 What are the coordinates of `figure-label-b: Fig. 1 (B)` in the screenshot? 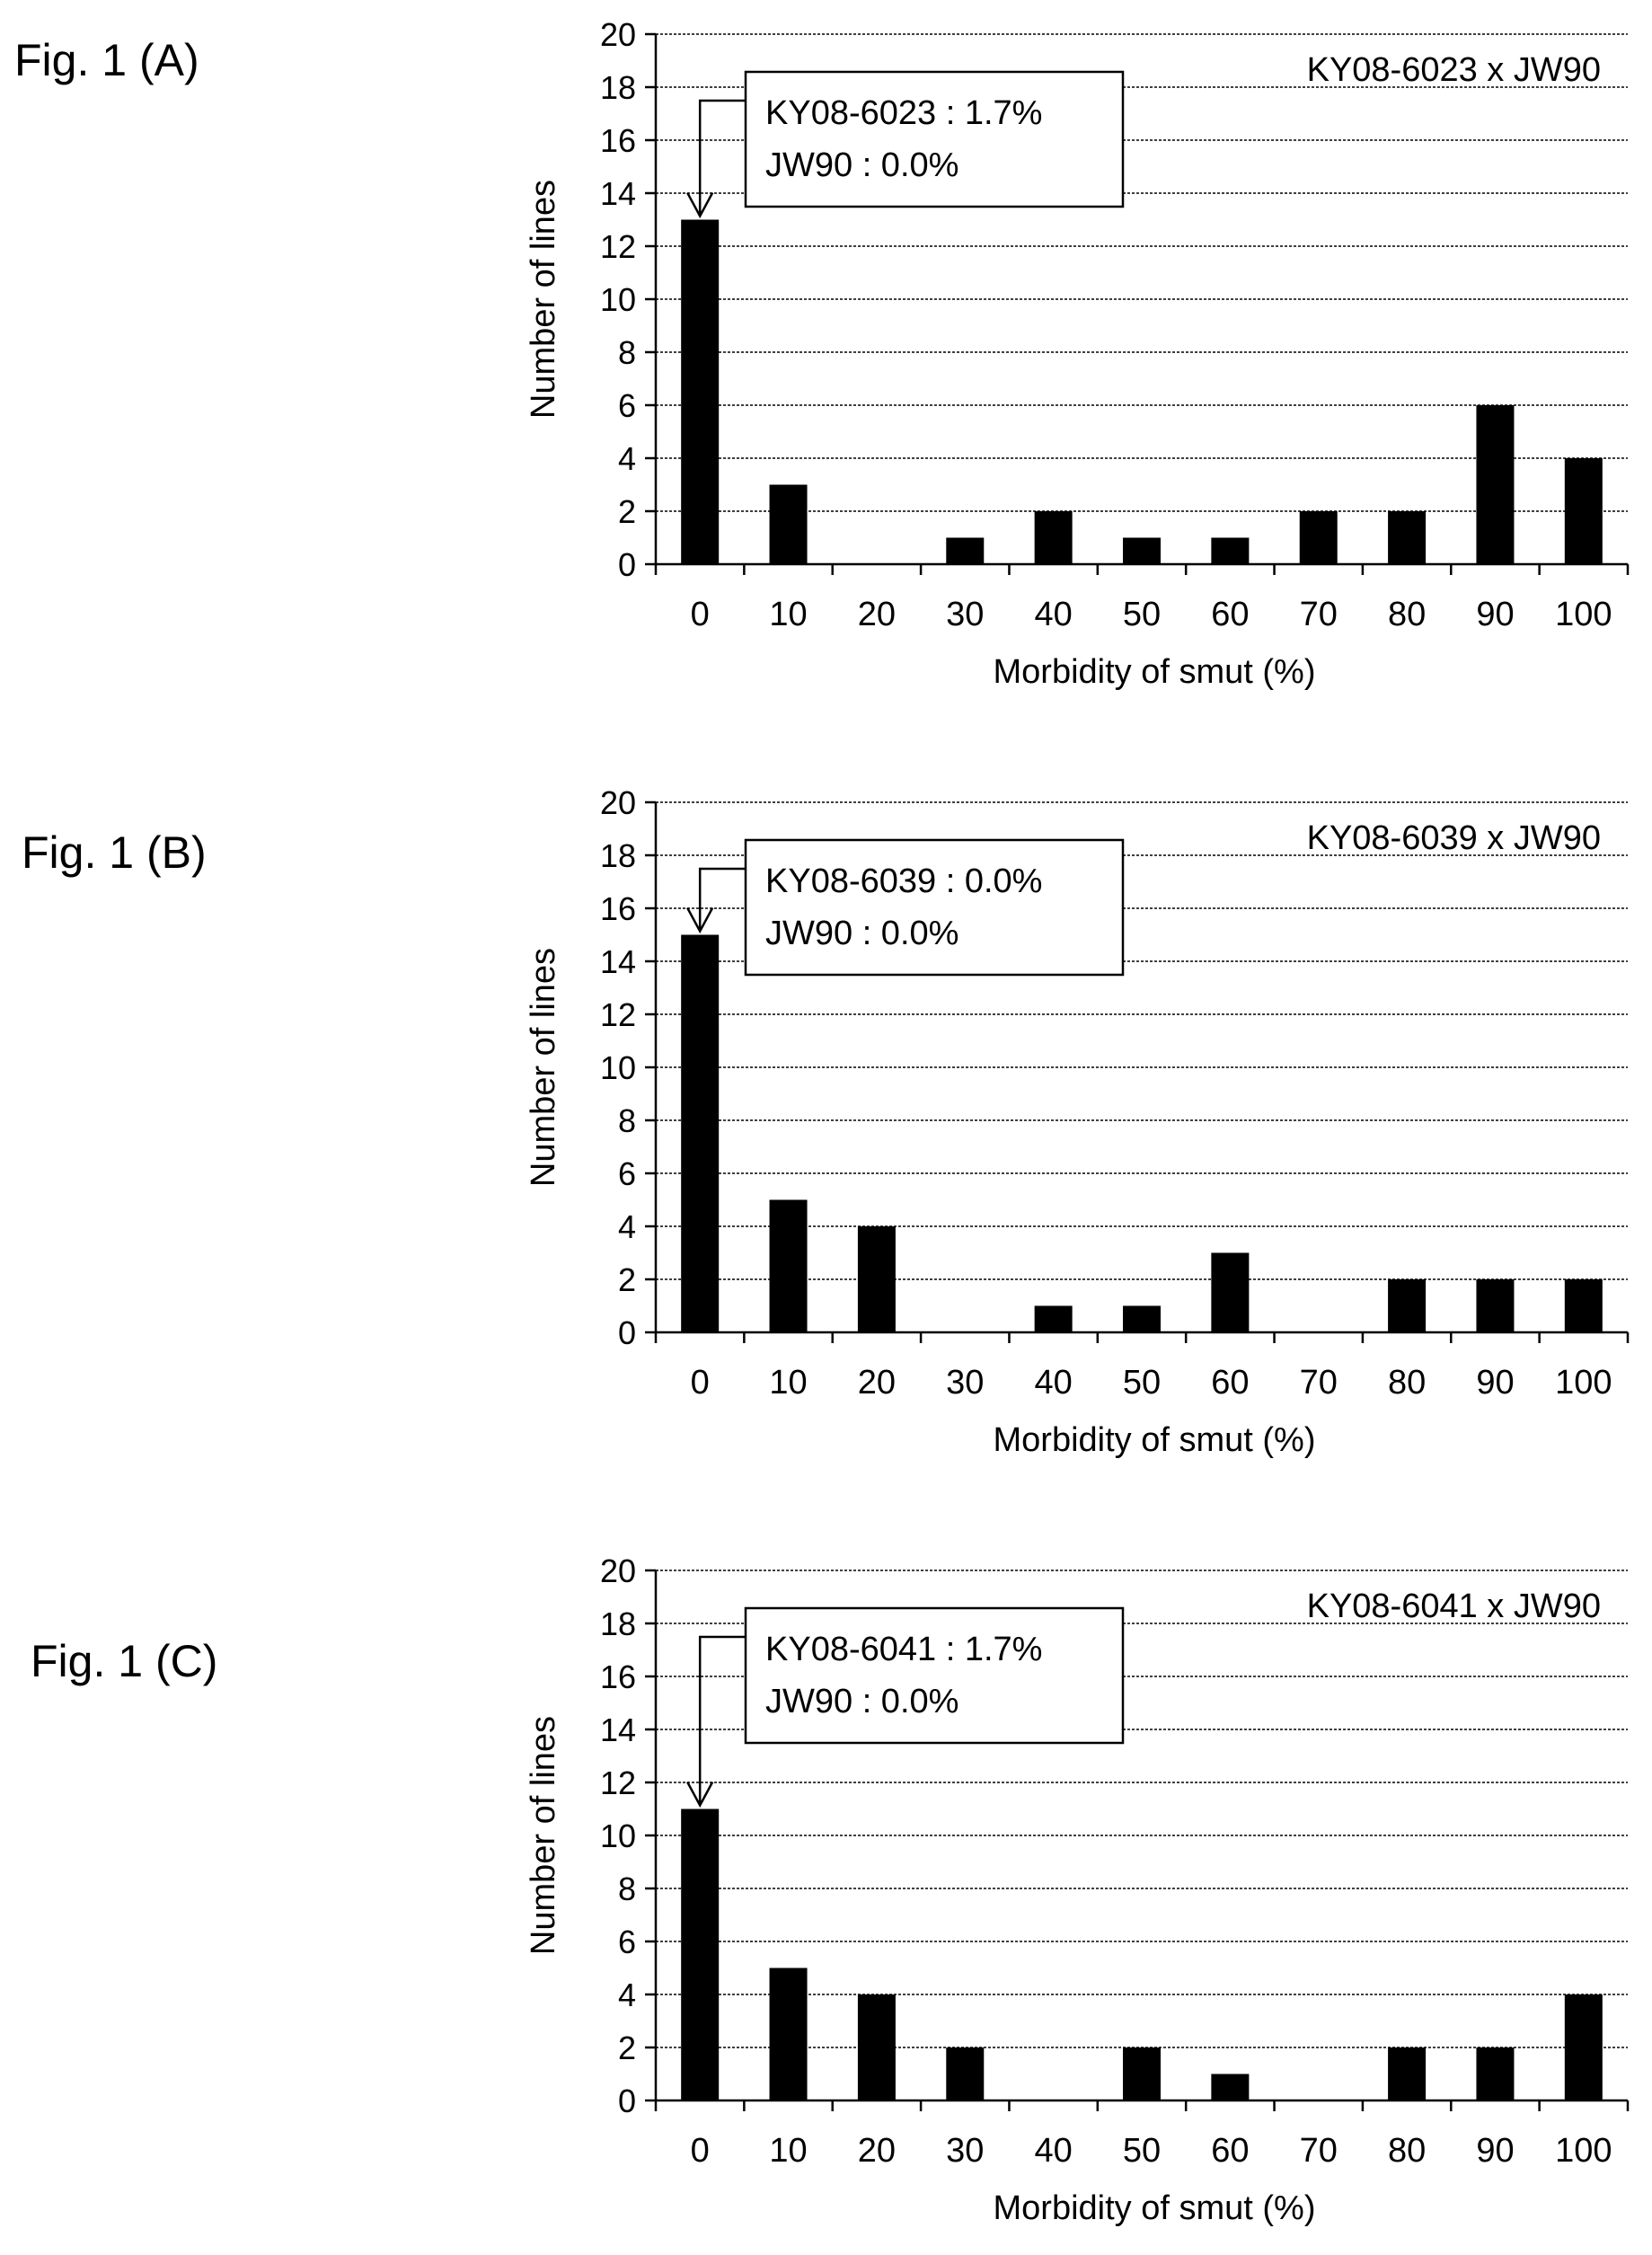 It's located at (114, 852).